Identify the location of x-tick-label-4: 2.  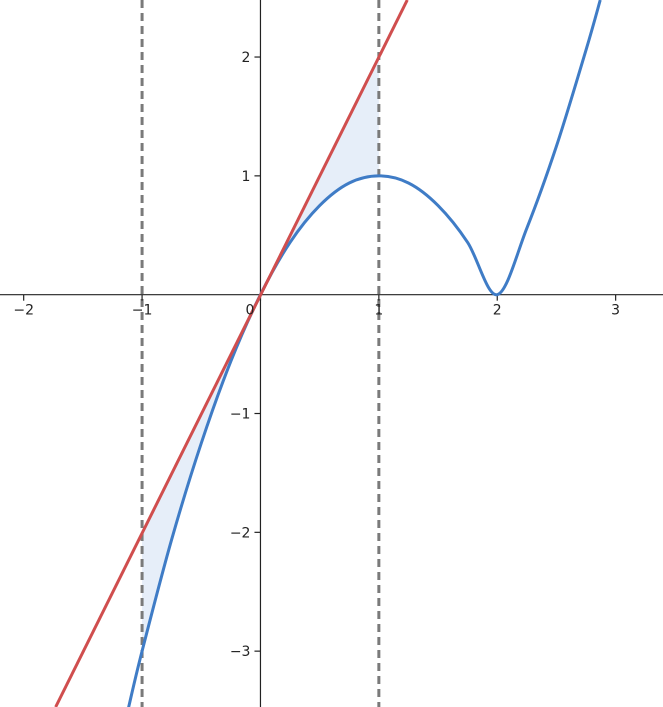
(497, 311).